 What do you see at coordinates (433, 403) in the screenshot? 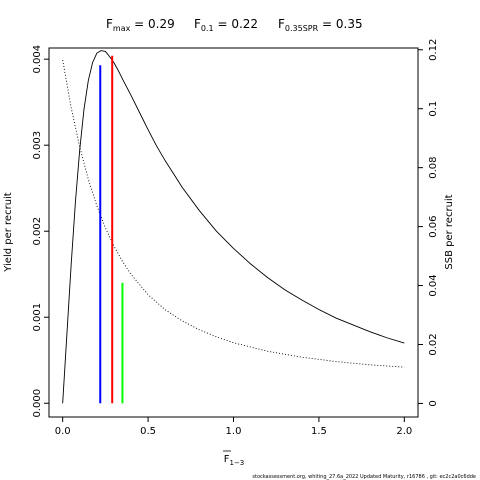
I see `y-right-tick-label: 0` at bounding box center [433, 403].